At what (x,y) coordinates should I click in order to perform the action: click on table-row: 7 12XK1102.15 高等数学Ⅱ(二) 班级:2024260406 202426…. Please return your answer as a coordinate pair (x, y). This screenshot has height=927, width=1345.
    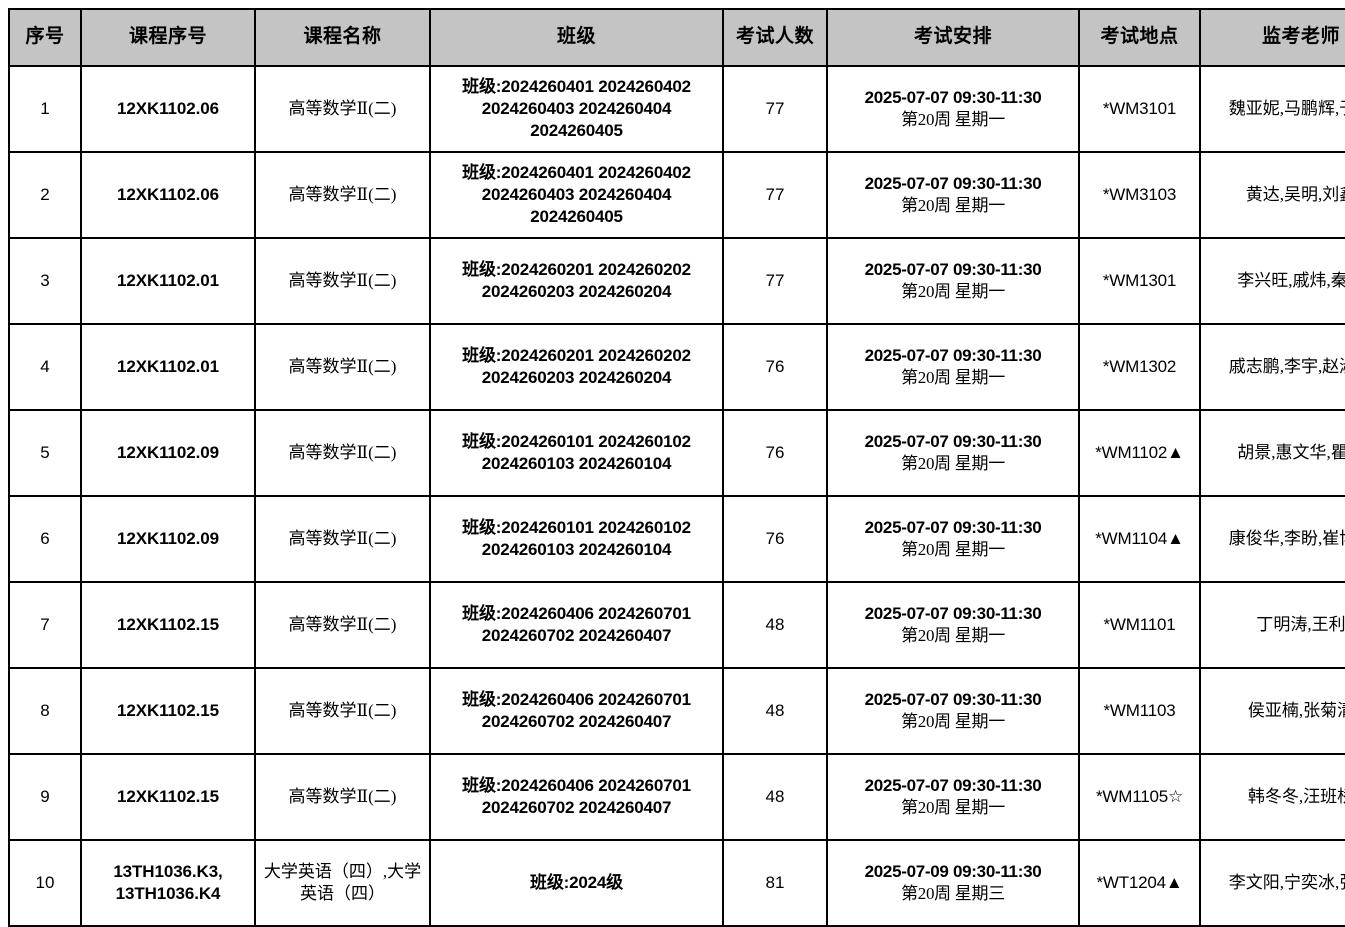
    Looking at the image, I should click on (676, 625).